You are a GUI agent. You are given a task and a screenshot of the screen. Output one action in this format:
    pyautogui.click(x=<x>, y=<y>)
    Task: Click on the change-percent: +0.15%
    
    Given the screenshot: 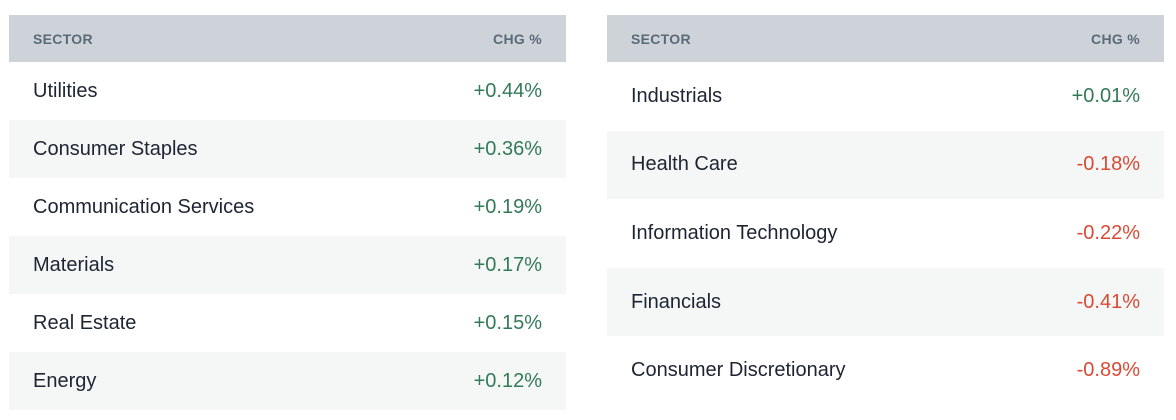 What is the action you would take?
    pyautogui.click(x=507, y=322)
    